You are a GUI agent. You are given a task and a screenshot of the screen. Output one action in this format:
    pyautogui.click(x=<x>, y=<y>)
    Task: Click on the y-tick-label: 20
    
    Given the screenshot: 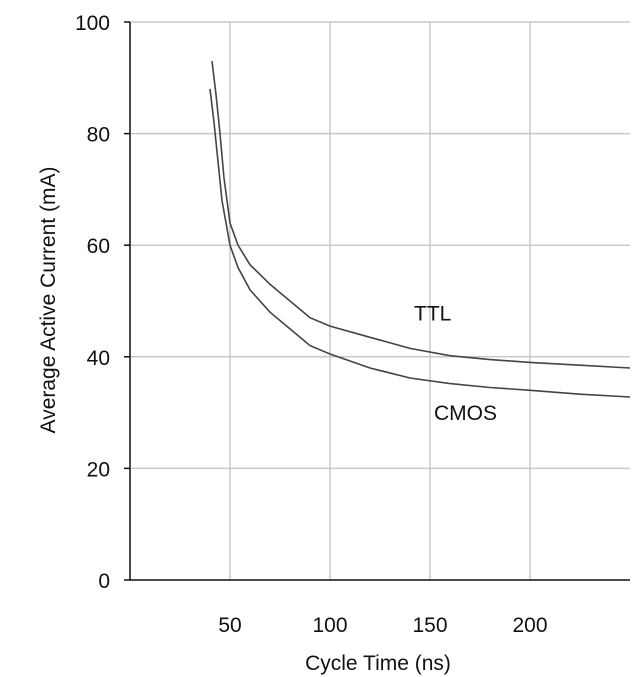 What is the action you would take?
    pyautogui.click(x=98, y=469)
    